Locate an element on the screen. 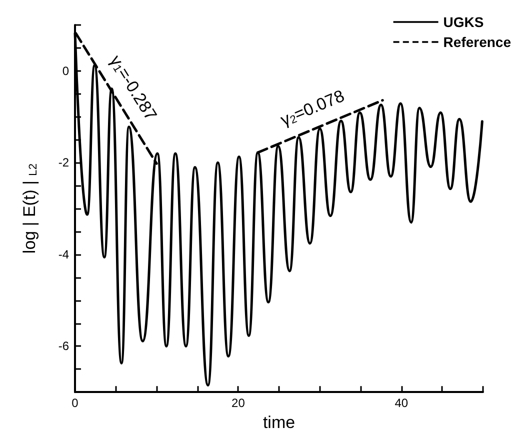 Image resolution: width=528 pixels, height=444 pixels. y-tick-label: -6 is located at coordinates (64, 346).